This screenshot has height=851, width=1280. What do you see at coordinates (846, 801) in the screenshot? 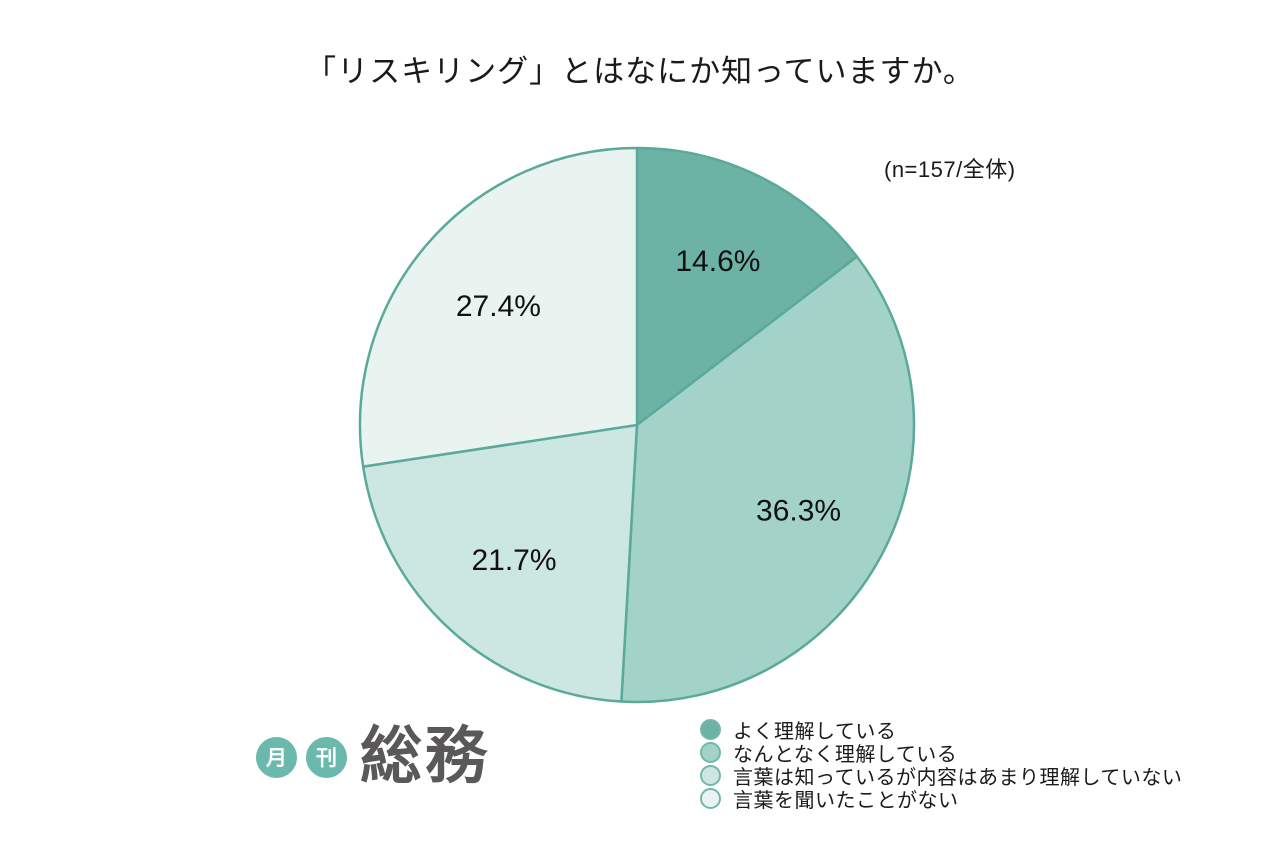
I see `legend-label: 言葉を聞いたことがない` at bounding box center [846, 801].